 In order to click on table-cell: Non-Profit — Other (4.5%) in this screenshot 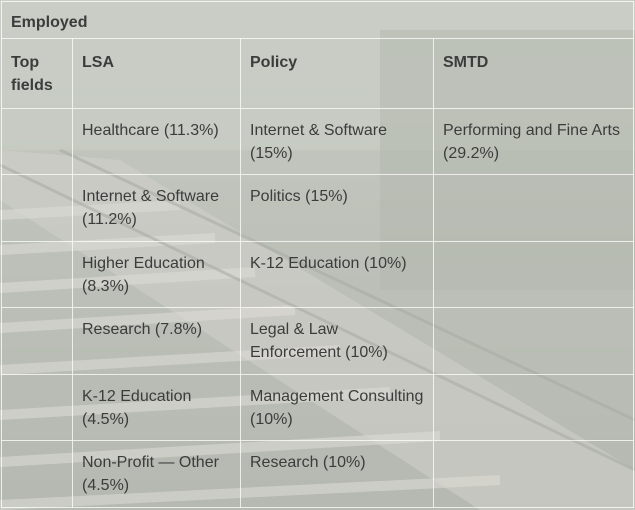, I will do `click(156, 474)`.